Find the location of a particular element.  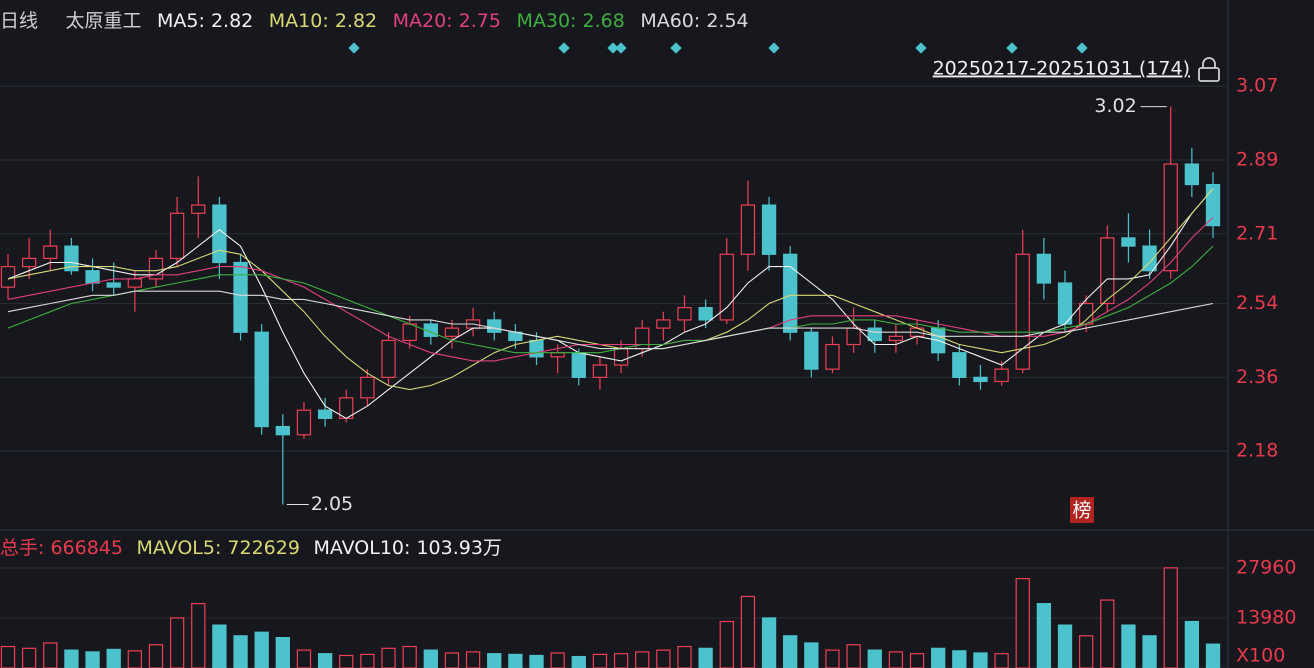

legend-name: MA20 is located at coordinates (420, 21).